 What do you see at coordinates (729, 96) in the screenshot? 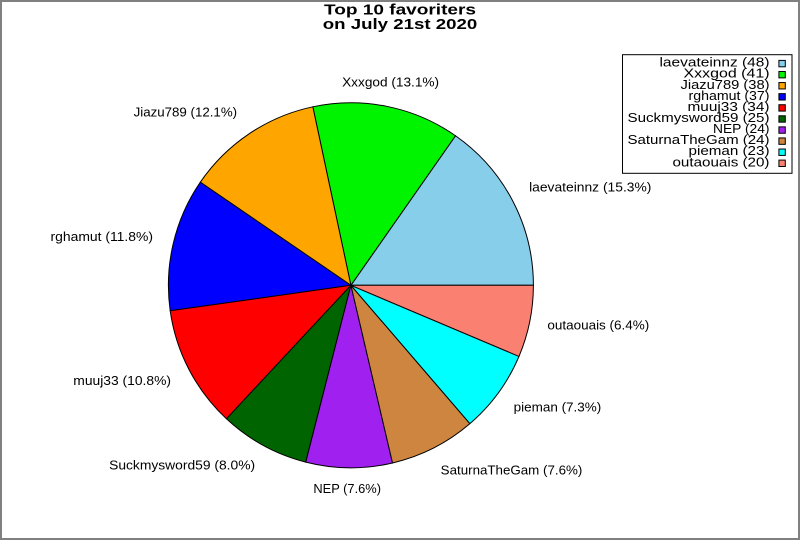
I see `svg-text: rghamut (37)` at bounding box center [729, 96].